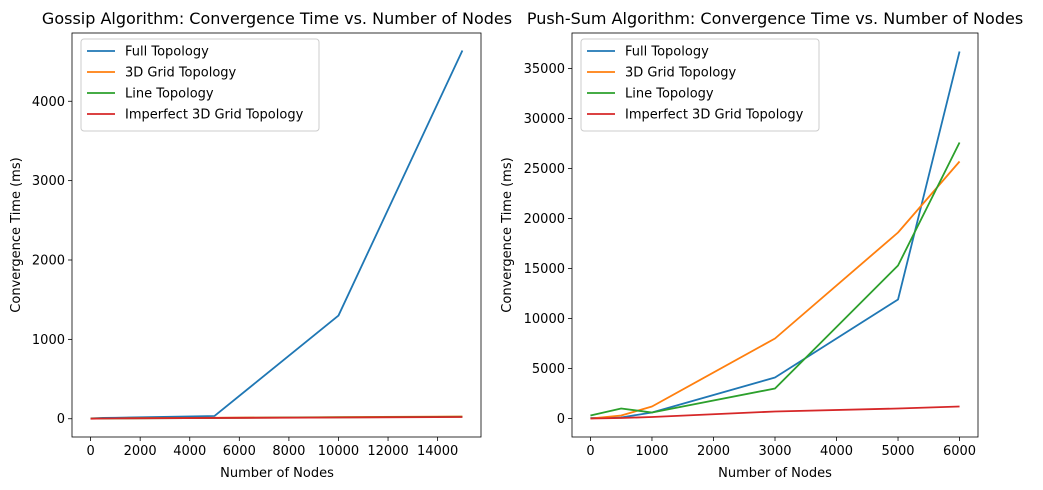 The width and height of the screenshot is (1043, 490). I want to click on y-tick-label: 1000, so click(48, 340).